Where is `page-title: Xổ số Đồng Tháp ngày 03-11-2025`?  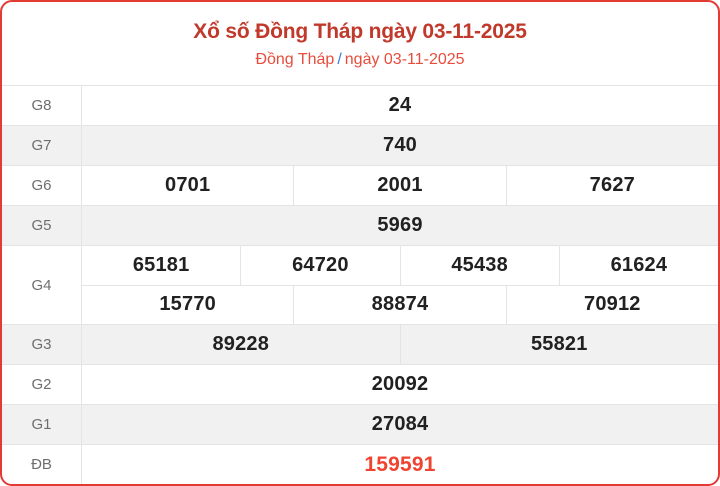 page-title: Xổ số Đồng Tháp ngày 03-11-2025 is located at coordinates (360, 31).